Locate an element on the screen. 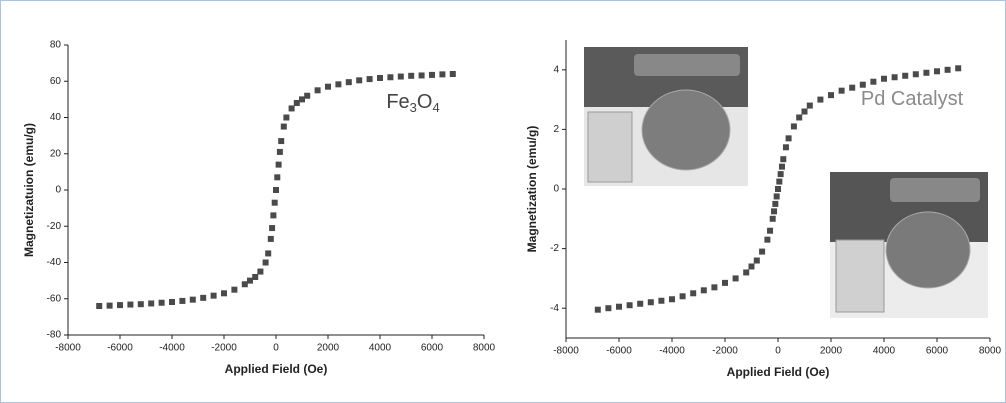 The height and width of the screenshot is (403, 1006). y-tick-label: 0 is located at coordinates (58, 190).